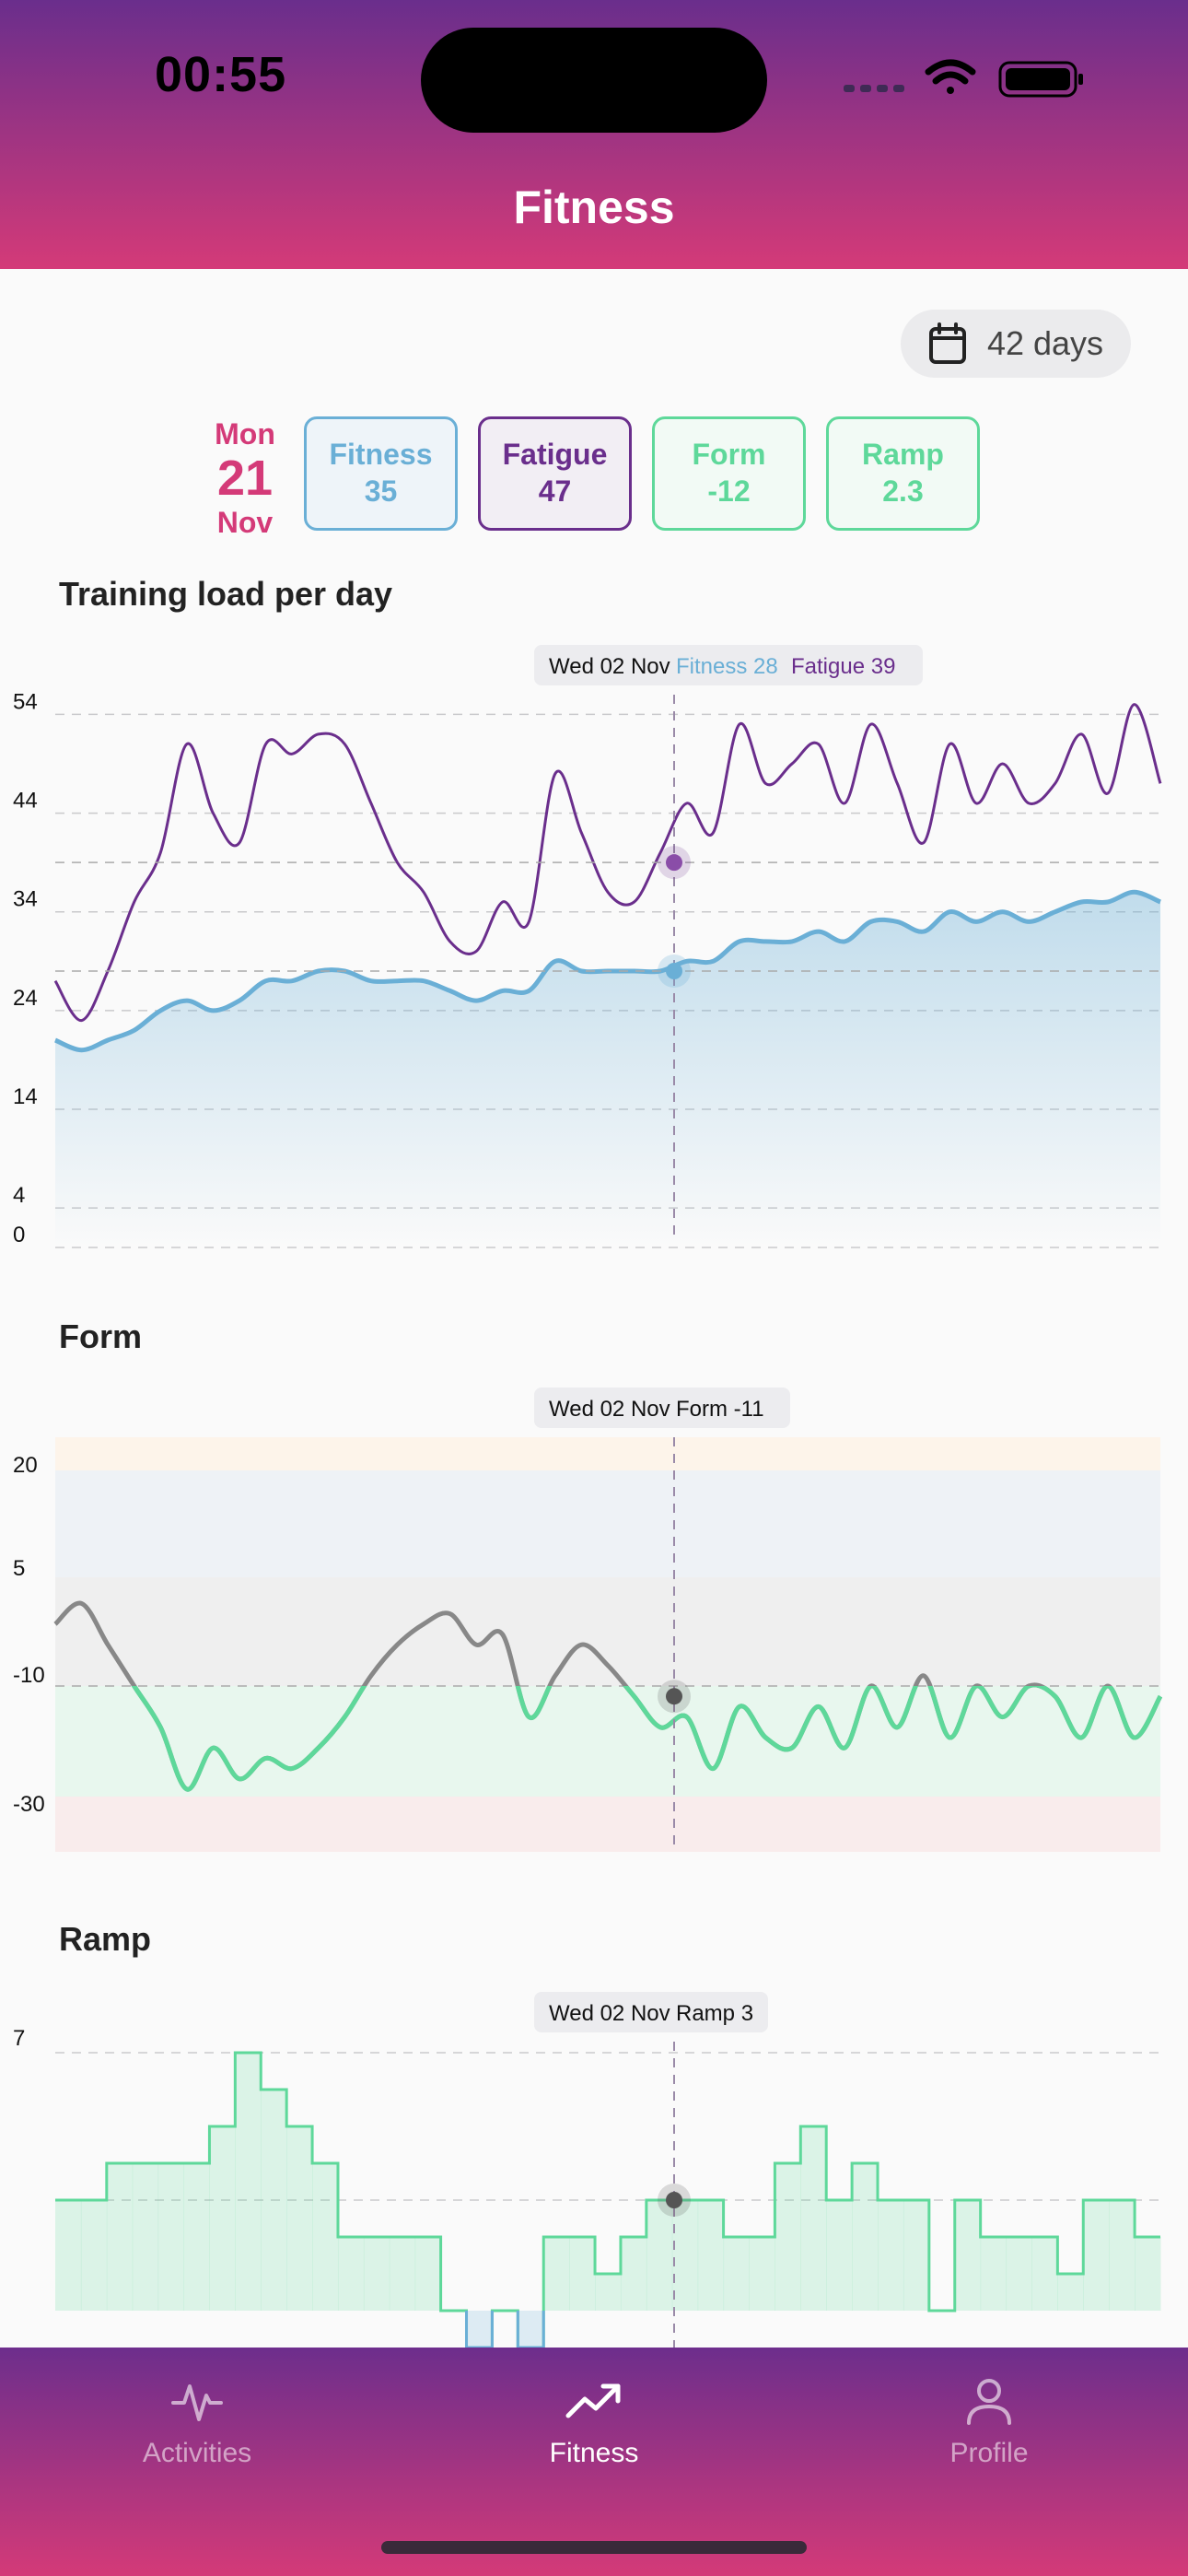  Describe the element at coordinates (607, 1631) in the screenshot. I see `zone-grey` at that location.